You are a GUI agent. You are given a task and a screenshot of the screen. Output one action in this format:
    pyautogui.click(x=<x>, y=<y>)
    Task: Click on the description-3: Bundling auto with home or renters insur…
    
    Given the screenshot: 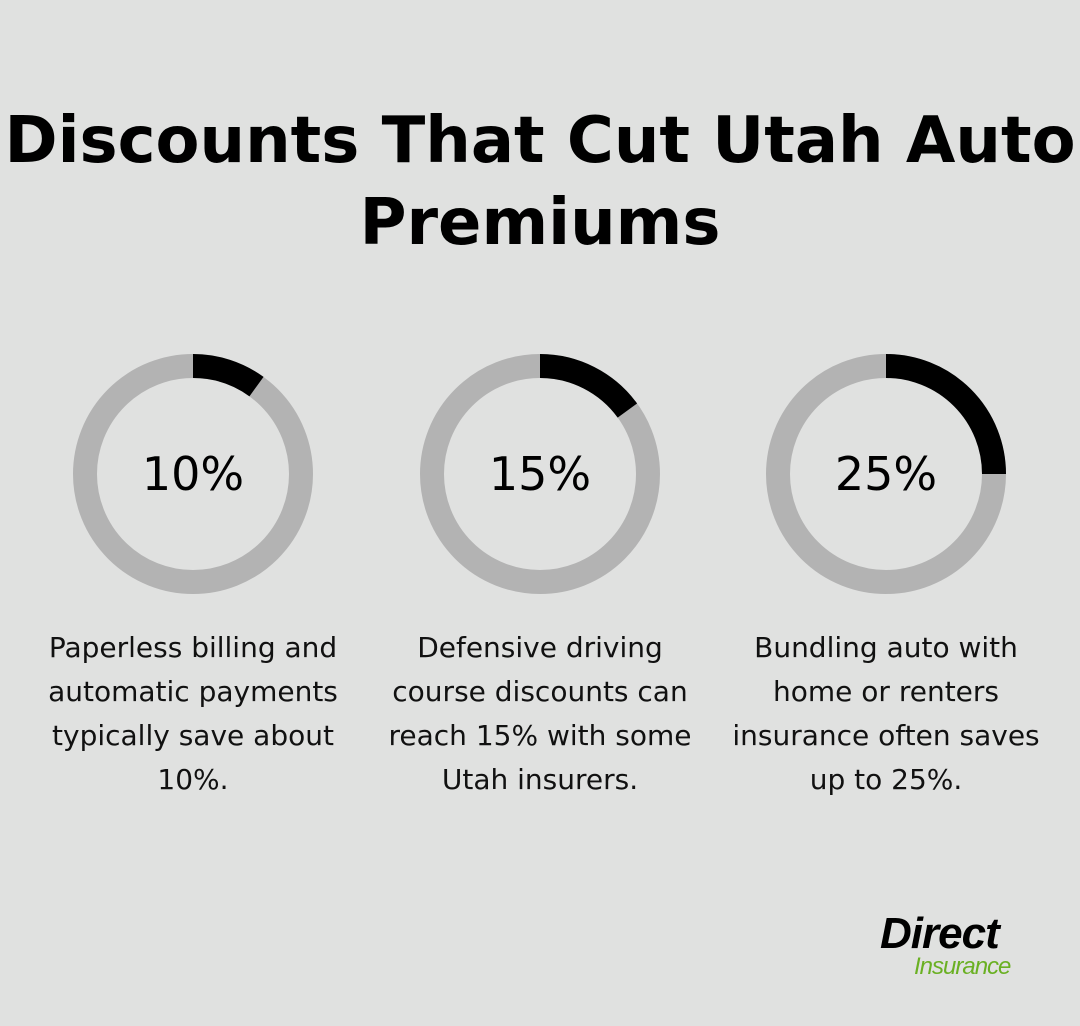 What is the action you would take?
    pyautogui.click(x=886, y=713)
    